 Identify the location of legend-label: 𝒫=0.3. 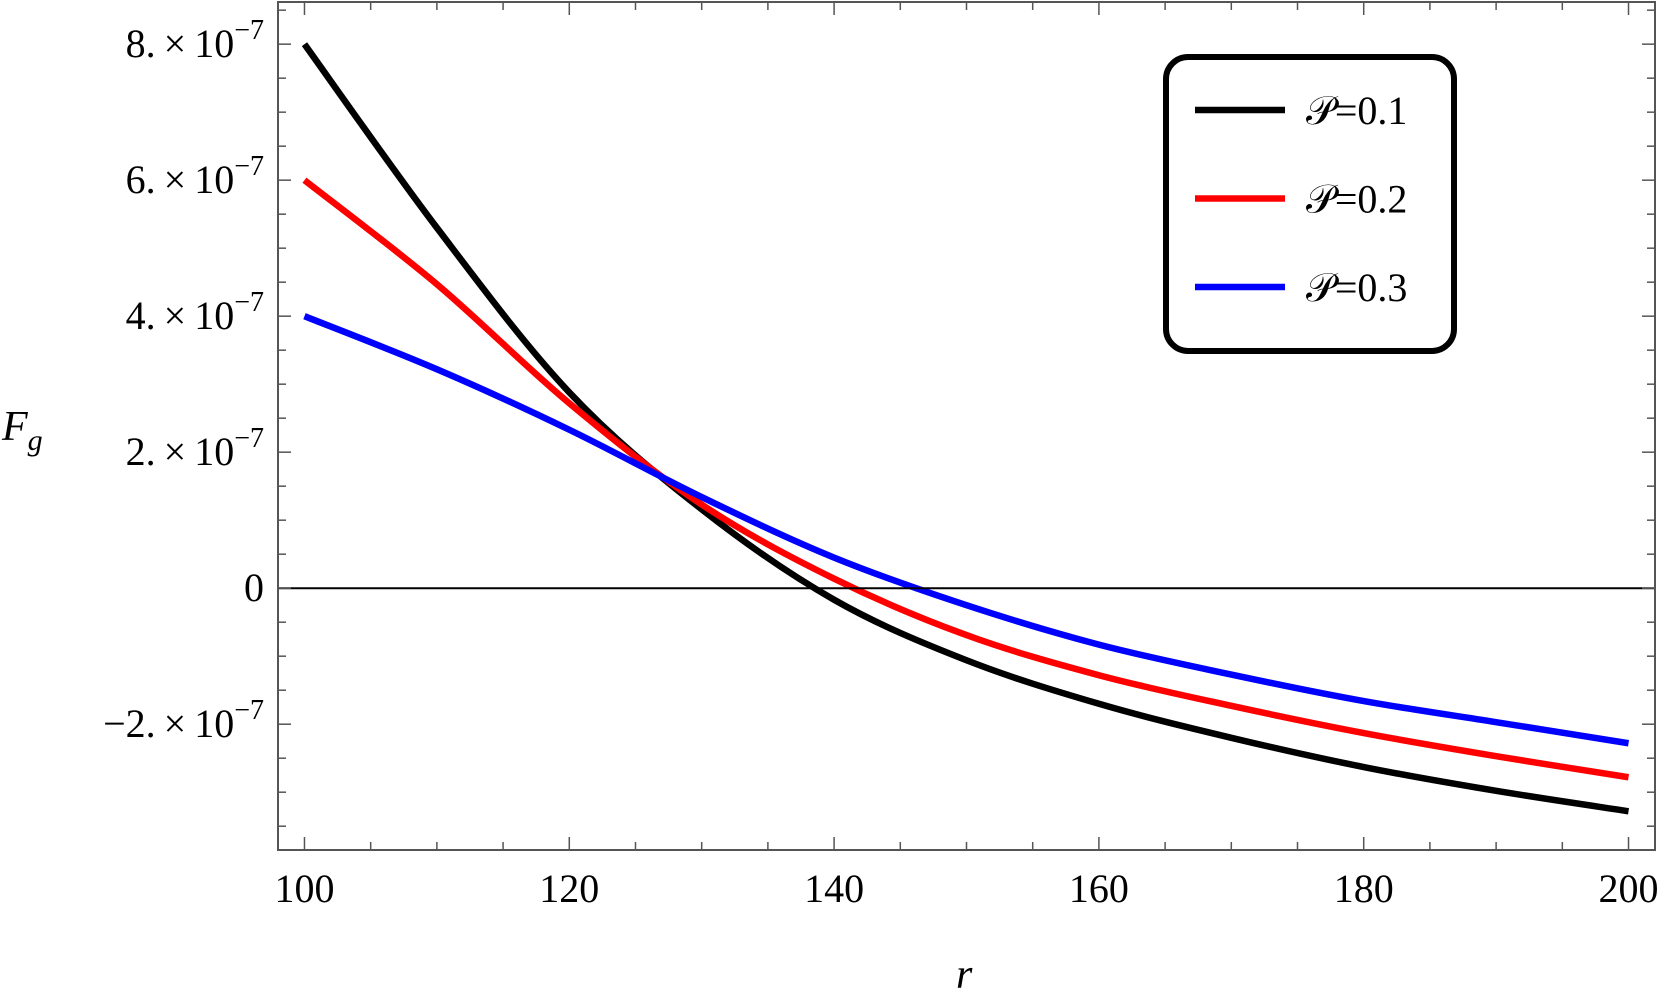
(1356, 287).